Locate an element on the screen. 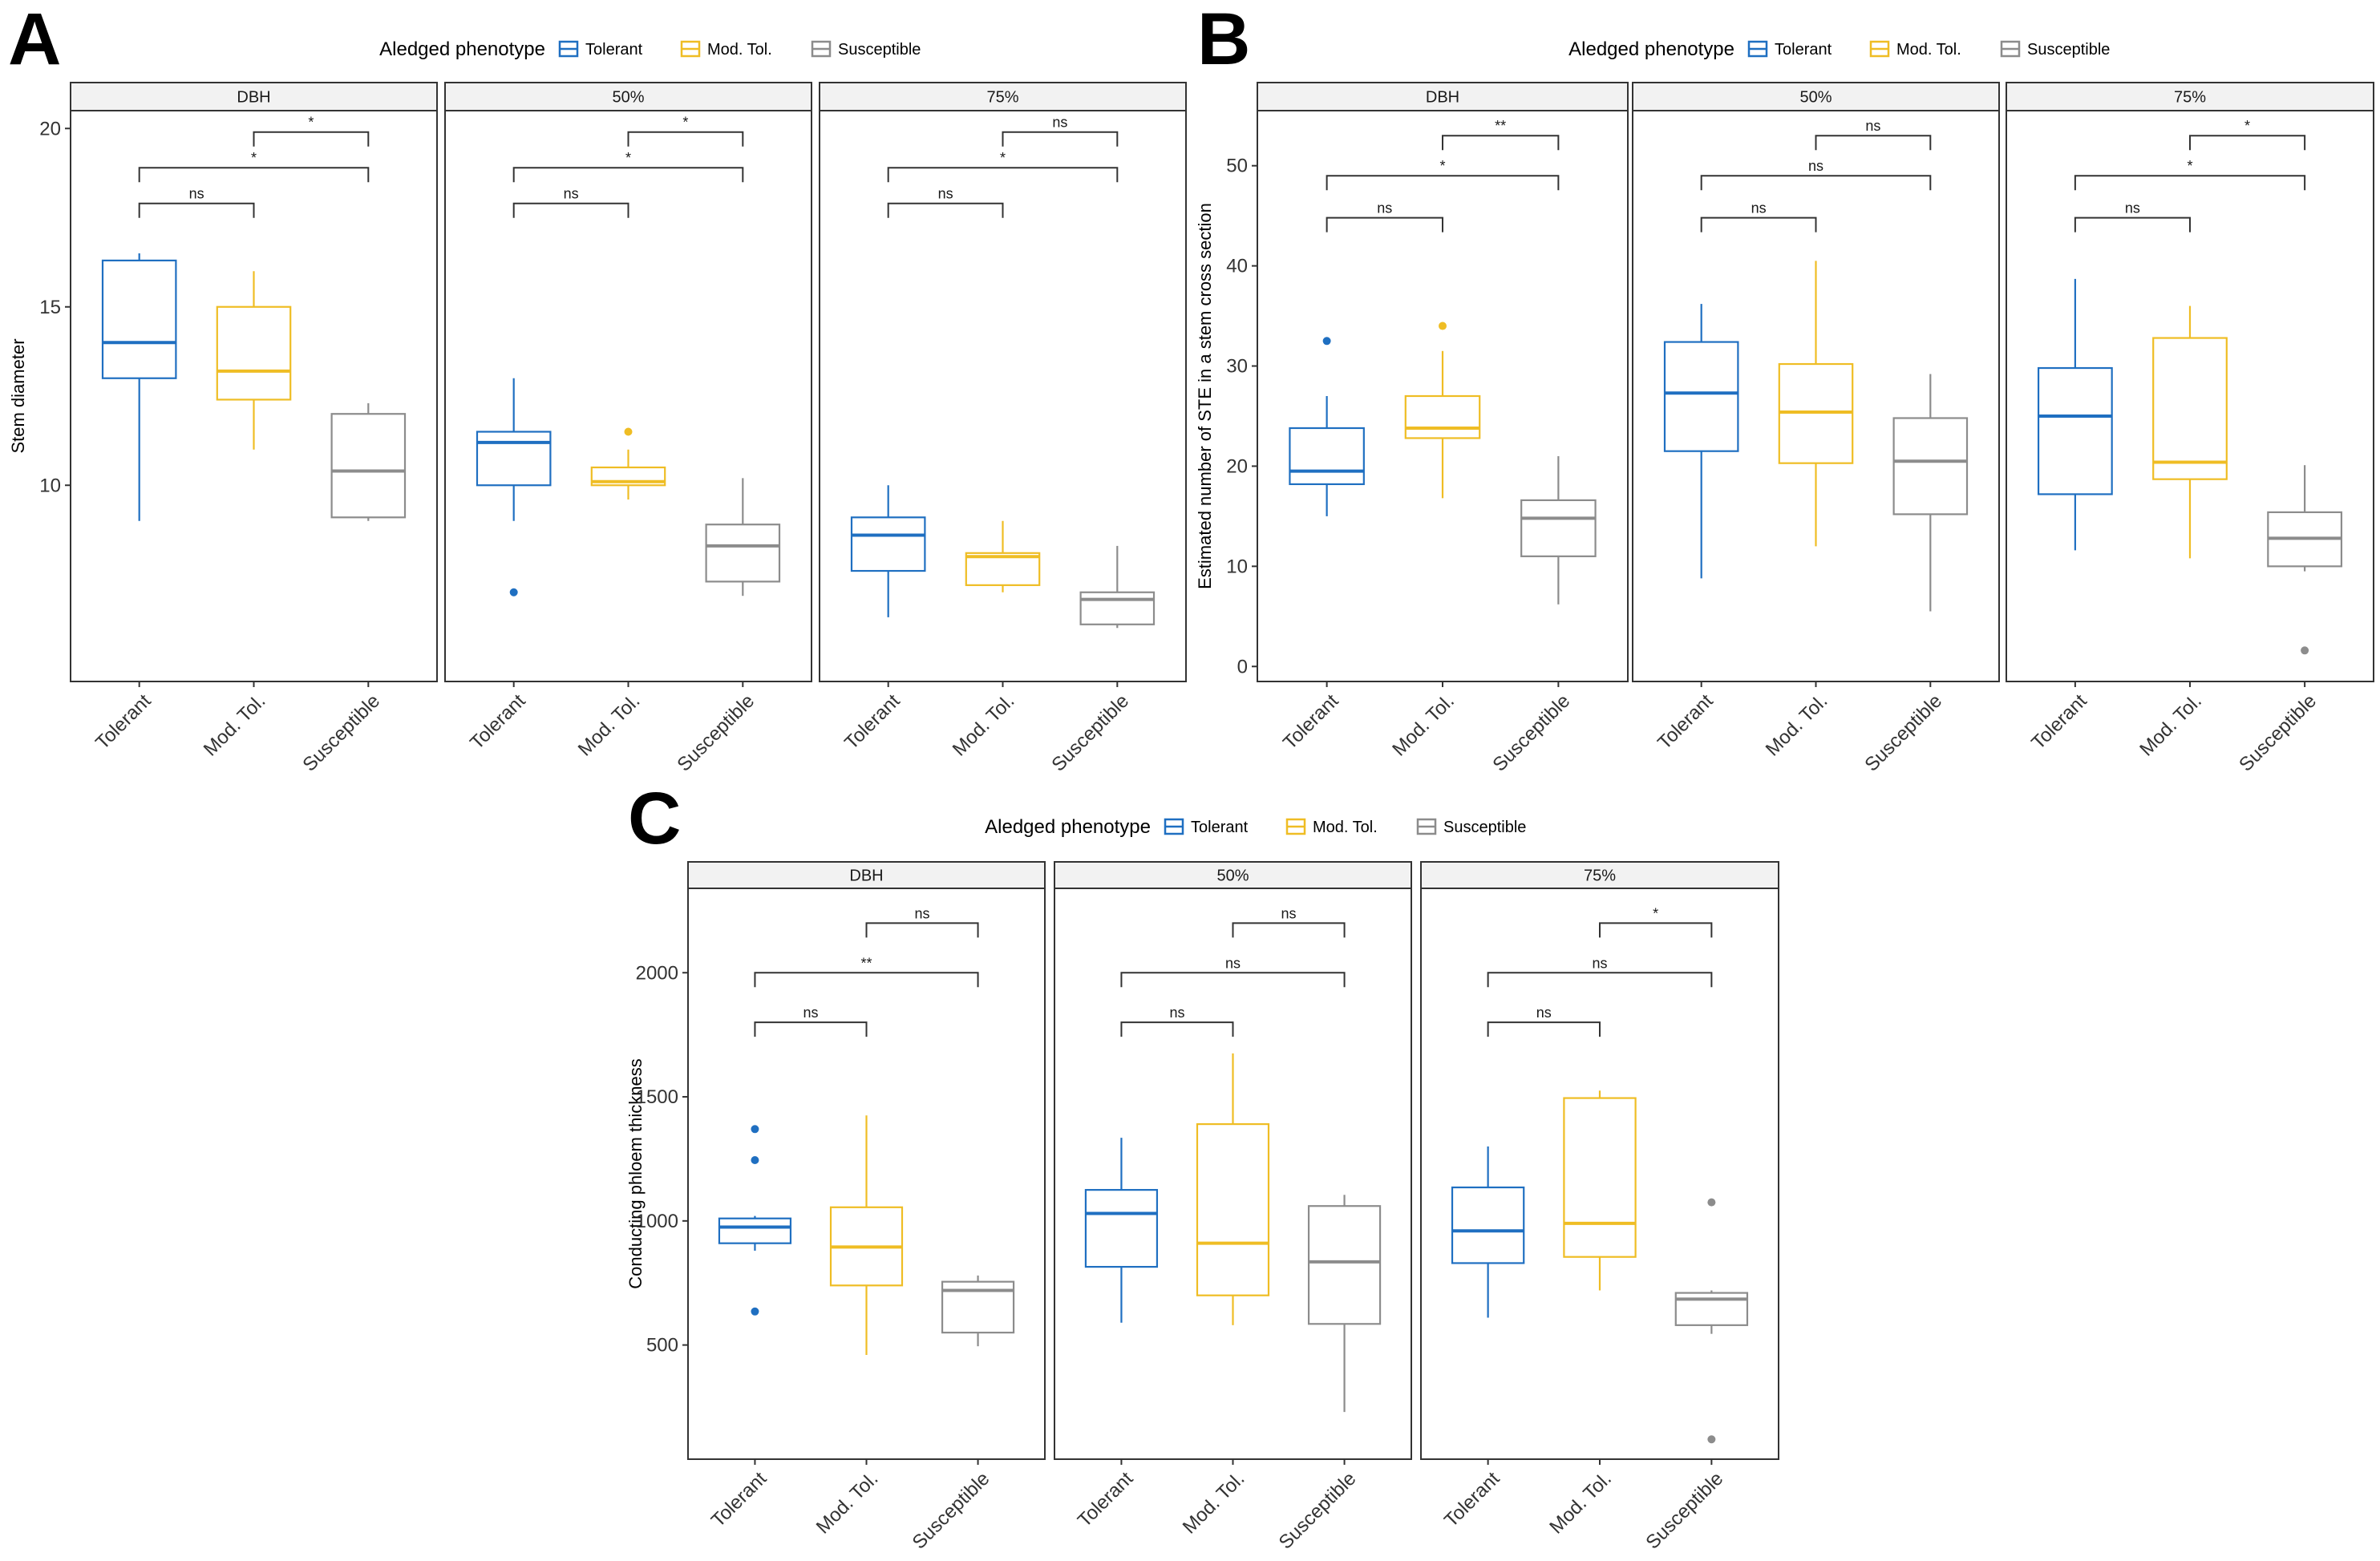 This screenshot has height=1561, width=2380. y-axis-label: Conducting phloem thickness is located at coordinates (635, 1173).